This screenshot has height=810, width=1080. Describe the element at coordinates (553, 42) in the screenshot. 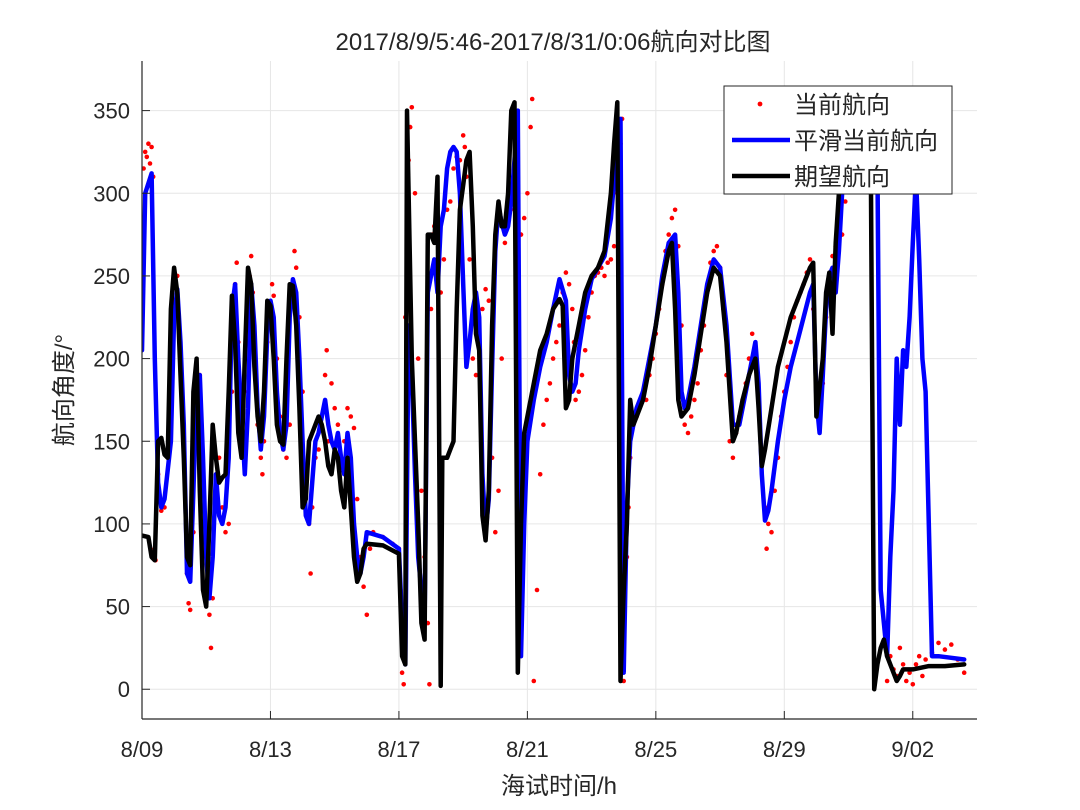

I see `chart-title: 2017/8/9/5:46-2017/8/31/0:06航向对比图` at that location.